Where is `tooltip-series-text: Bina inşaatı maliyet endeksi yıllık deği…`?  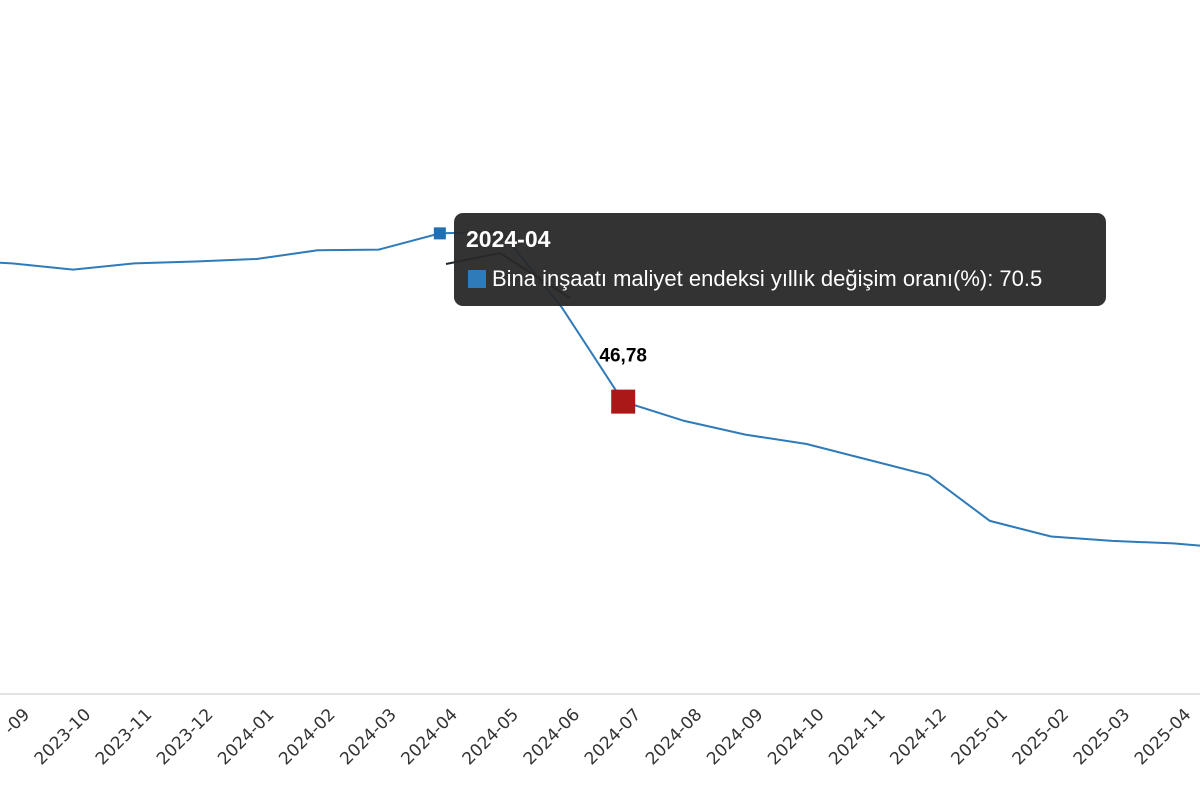 tooltip-series-text: Bina inşaatı maliyet endeksi yıllık deği… is located at coordinates (767, 278).